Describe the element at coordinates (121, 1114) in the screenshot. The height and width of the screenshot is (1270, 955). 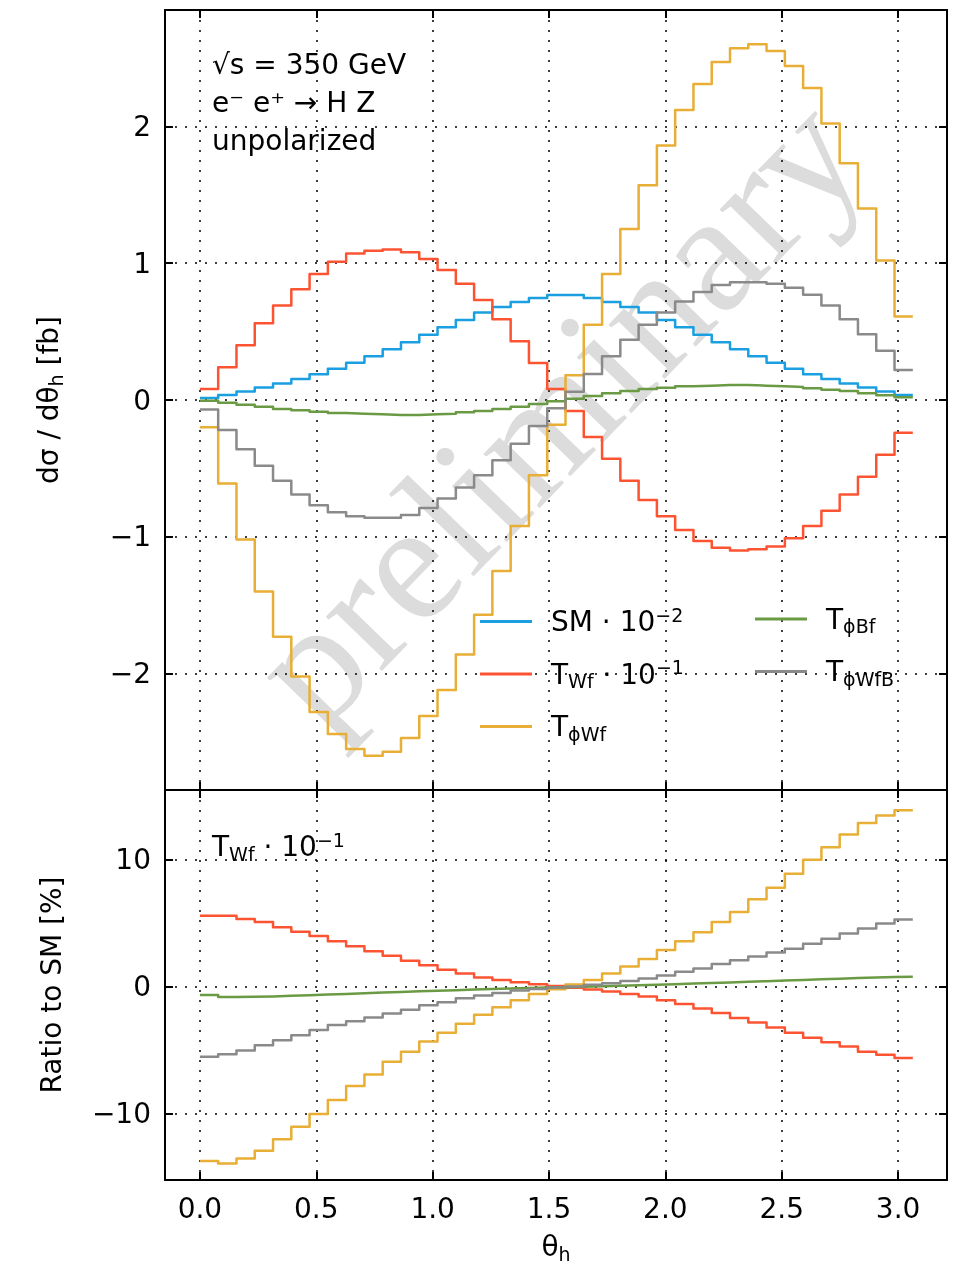
I see `y-tick-label: −10` at that location.